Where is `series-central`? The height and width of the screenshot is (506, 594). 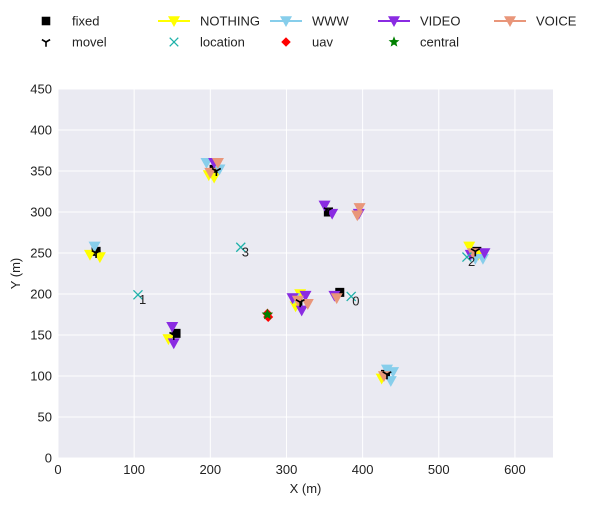 series-central is located at coordinates (267, 314).